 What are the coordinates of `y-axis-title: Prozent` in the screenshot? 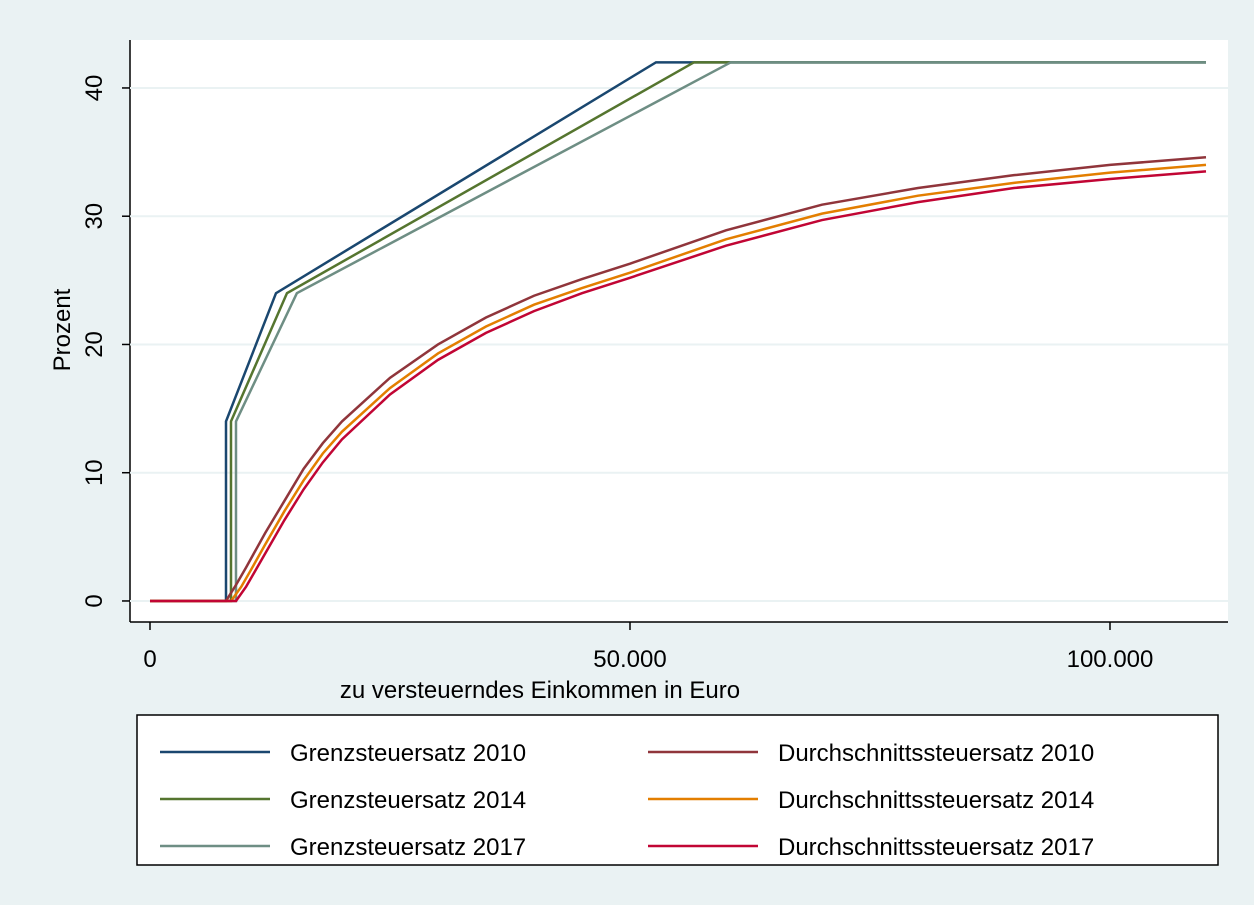 It's located at (62, 329).